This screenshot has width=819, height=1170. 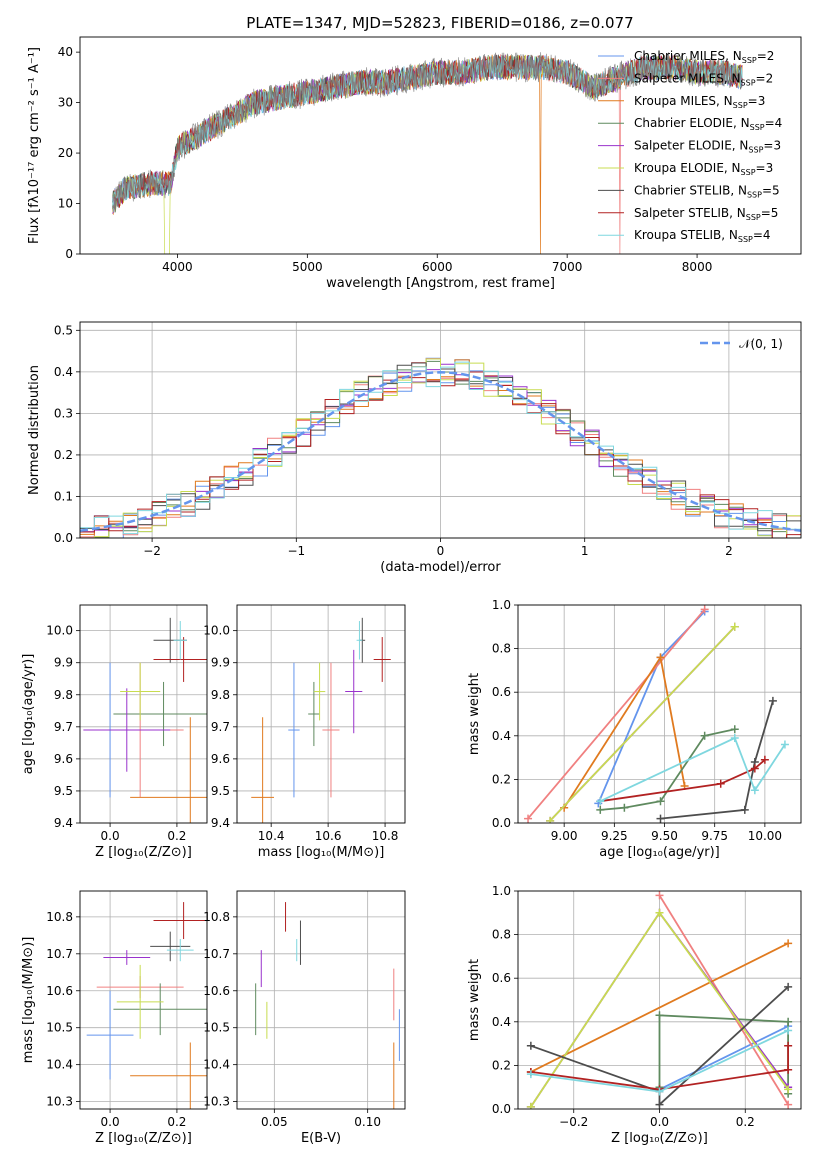 I want to click on y-tick-label: 0.3, so click(x=63, y=413).